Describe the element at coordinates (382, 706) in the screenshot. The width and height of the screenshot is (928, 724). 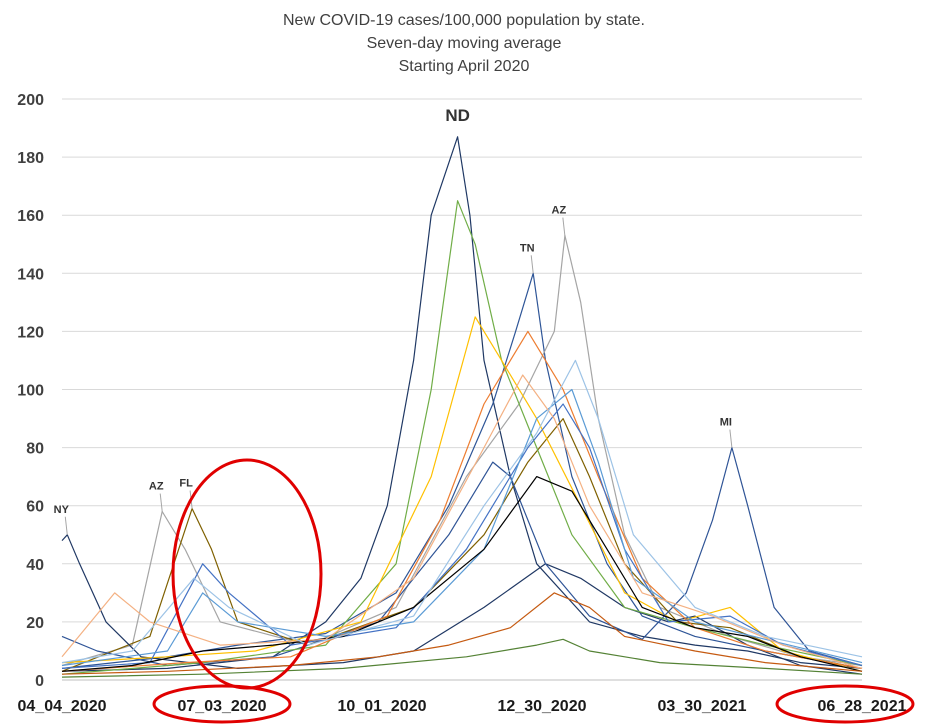
I see `x-tick-label: 10_01_2020` at that location.